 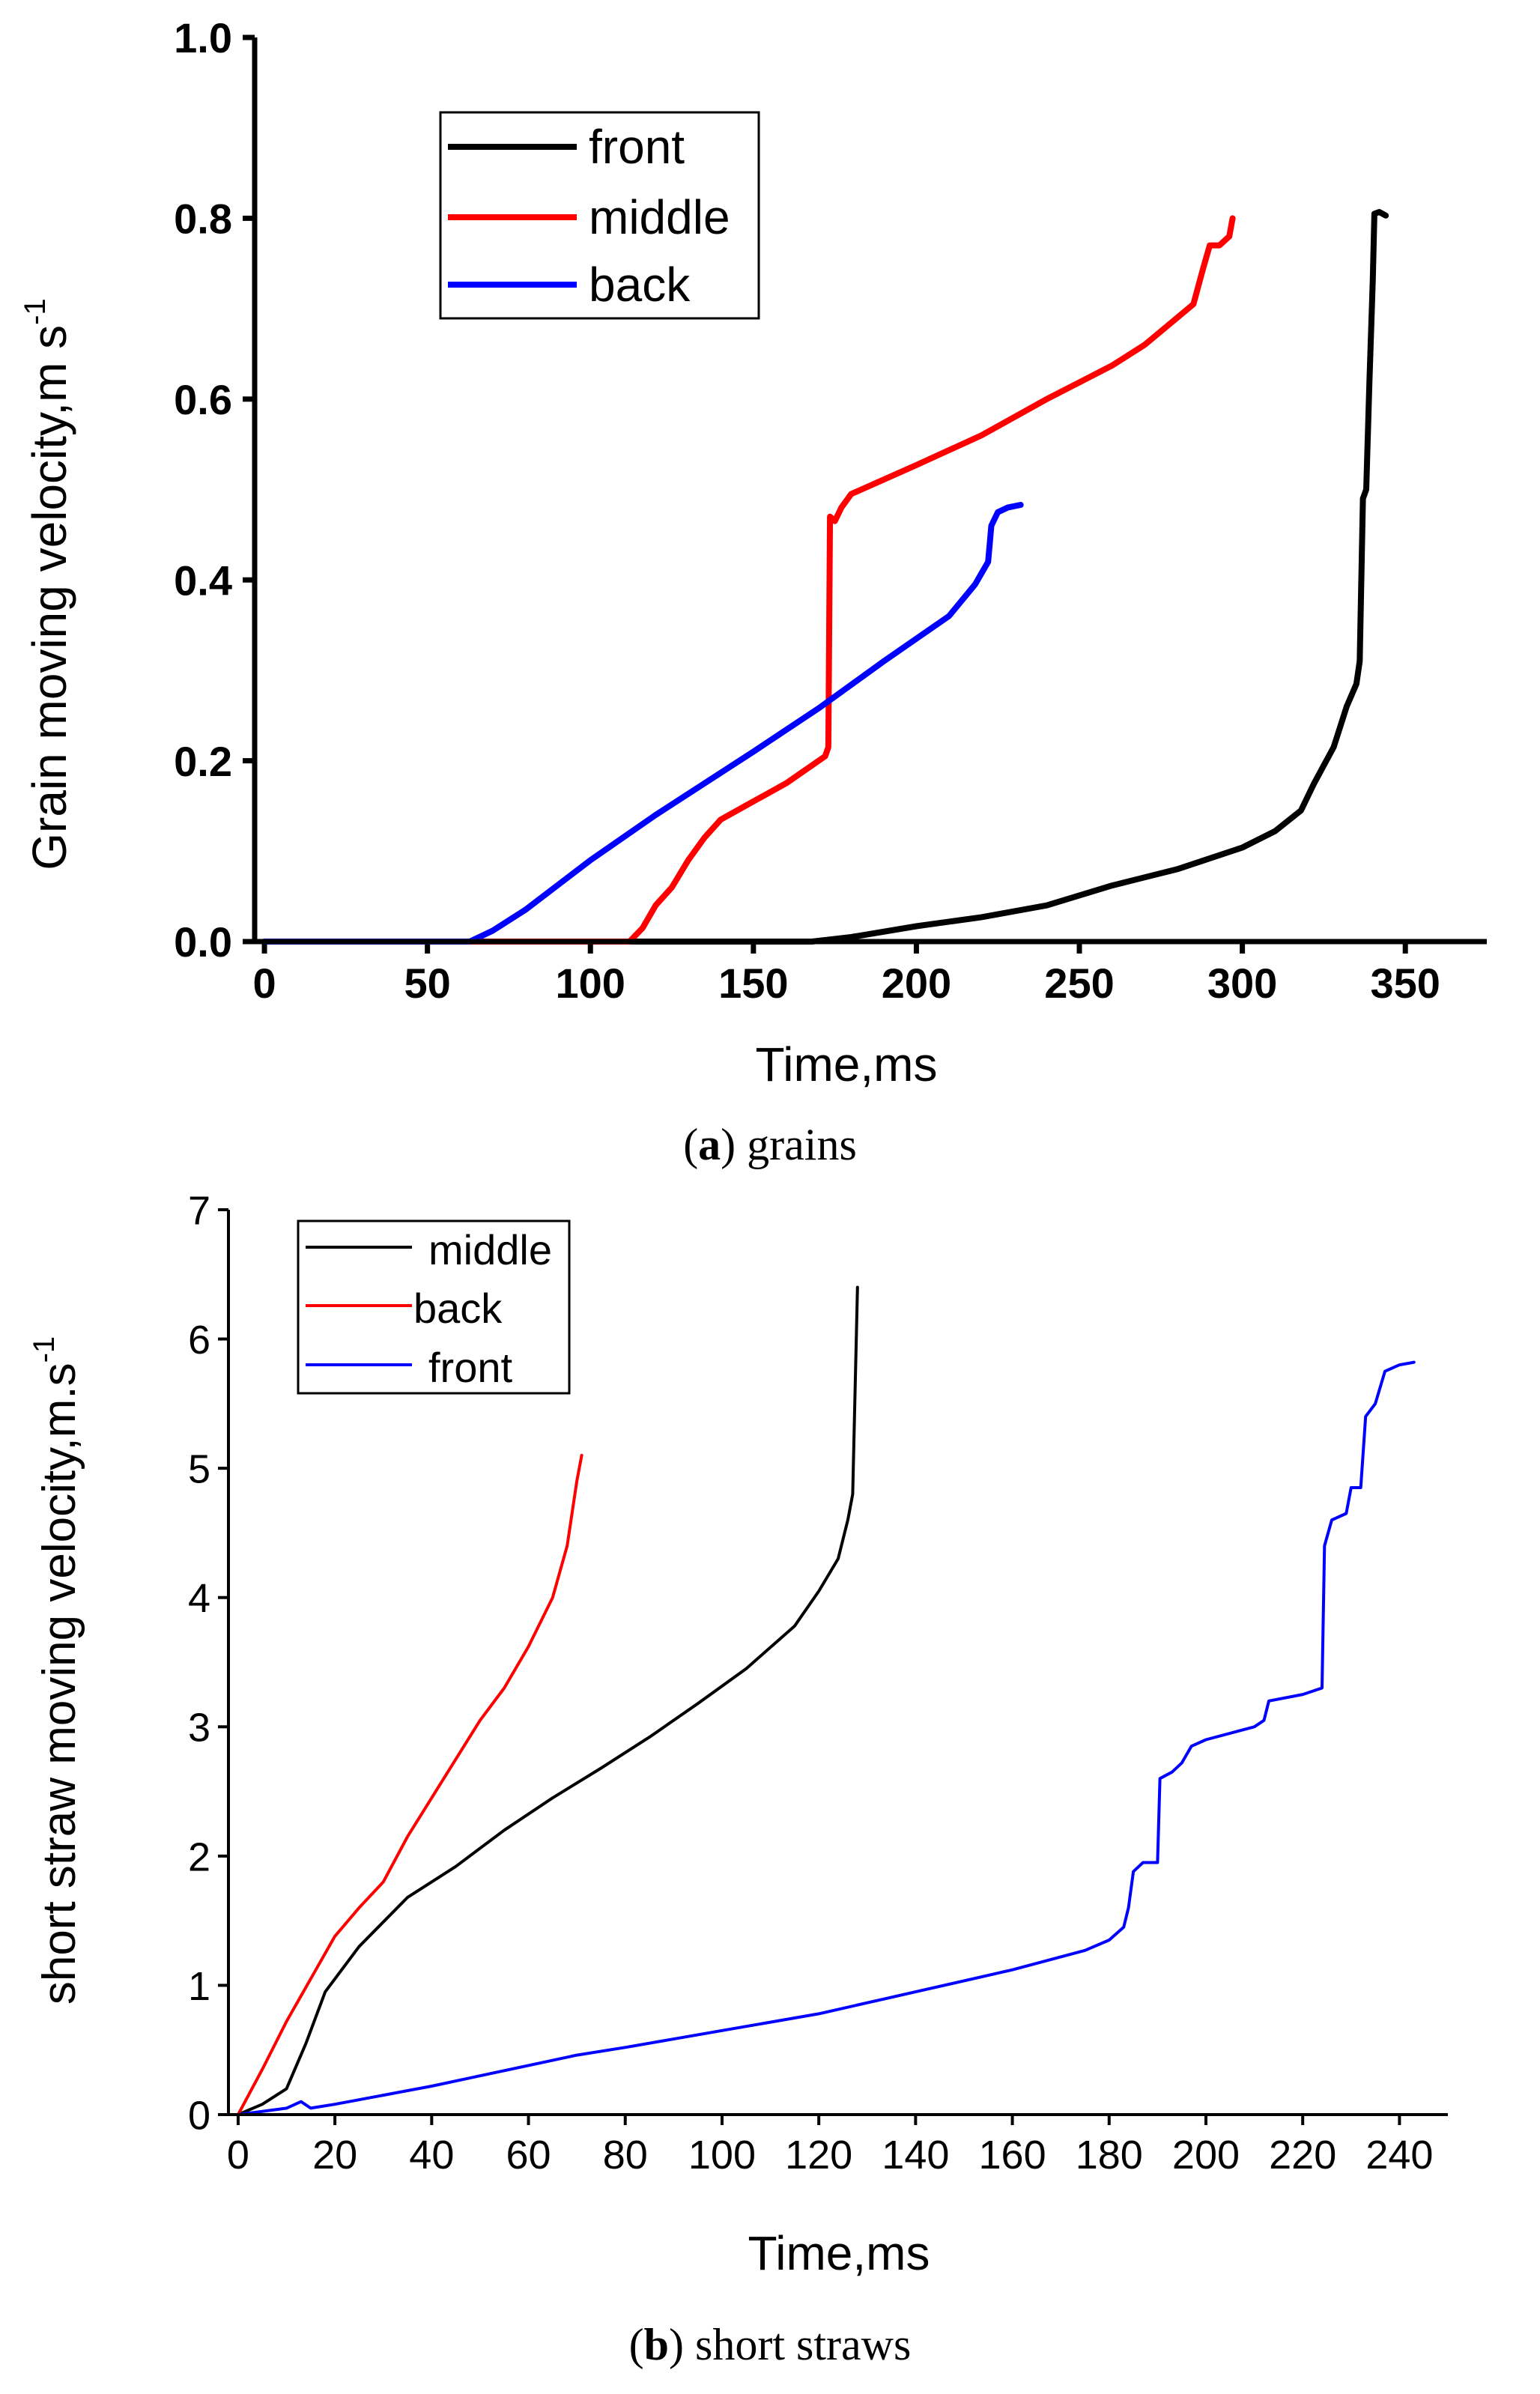 I want to click on chart-a-xtick-label-50: 50, so click(x=427, y=984).